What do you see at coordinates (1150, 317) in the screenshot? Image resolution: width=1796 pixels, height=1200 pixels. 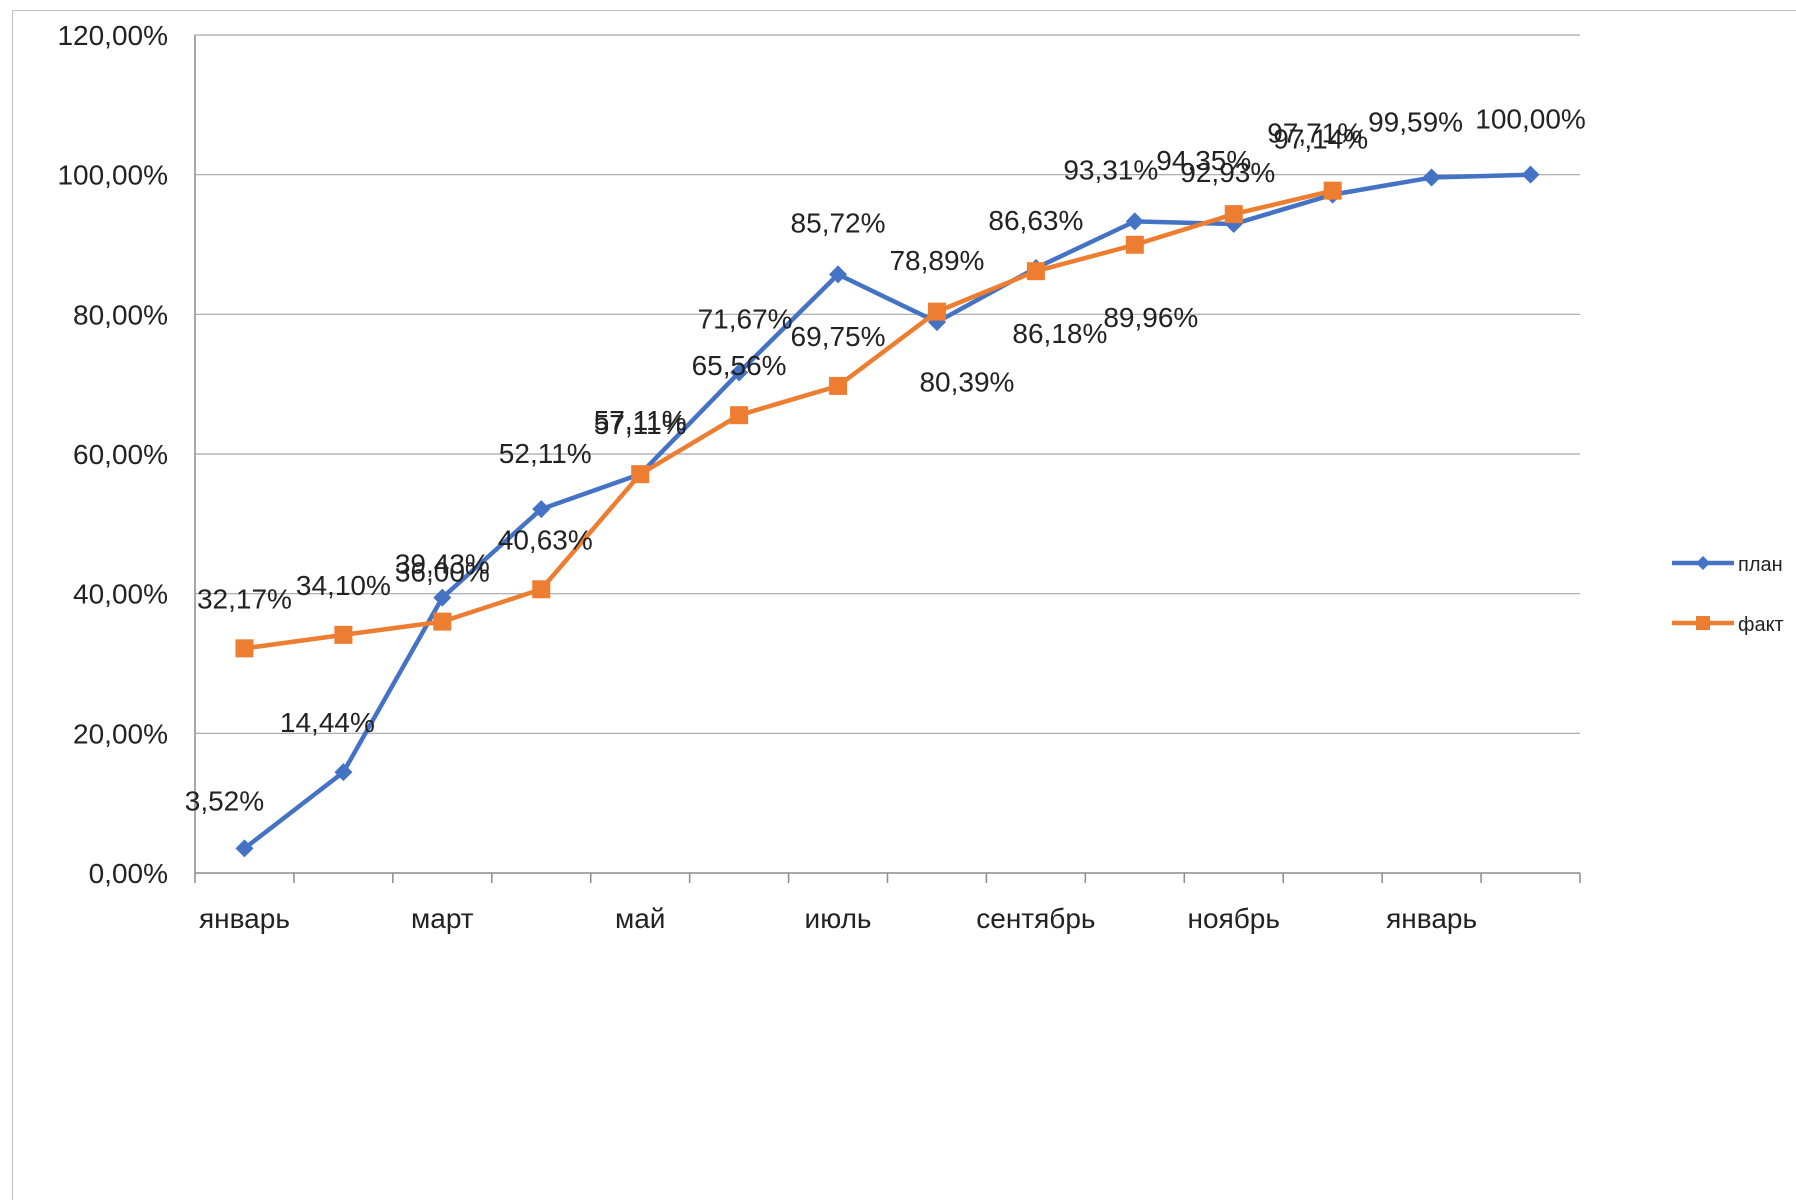 I see `data-label: 89,96%` at bounding box center [1150, 317].